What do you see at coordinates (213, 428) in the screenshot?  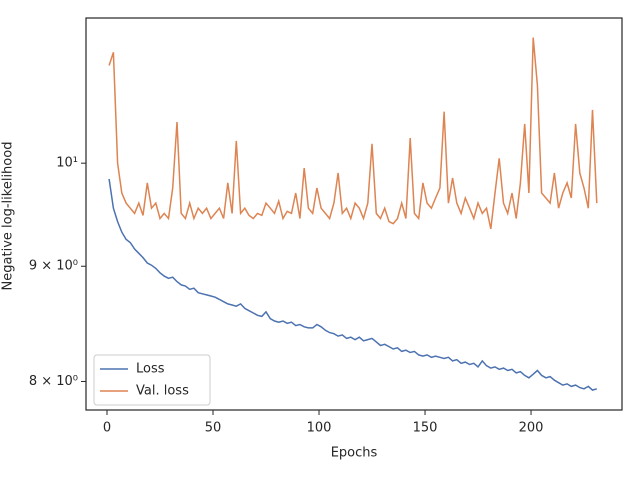 I see `x-tick-label: 50` at bounding box center [213, 428].